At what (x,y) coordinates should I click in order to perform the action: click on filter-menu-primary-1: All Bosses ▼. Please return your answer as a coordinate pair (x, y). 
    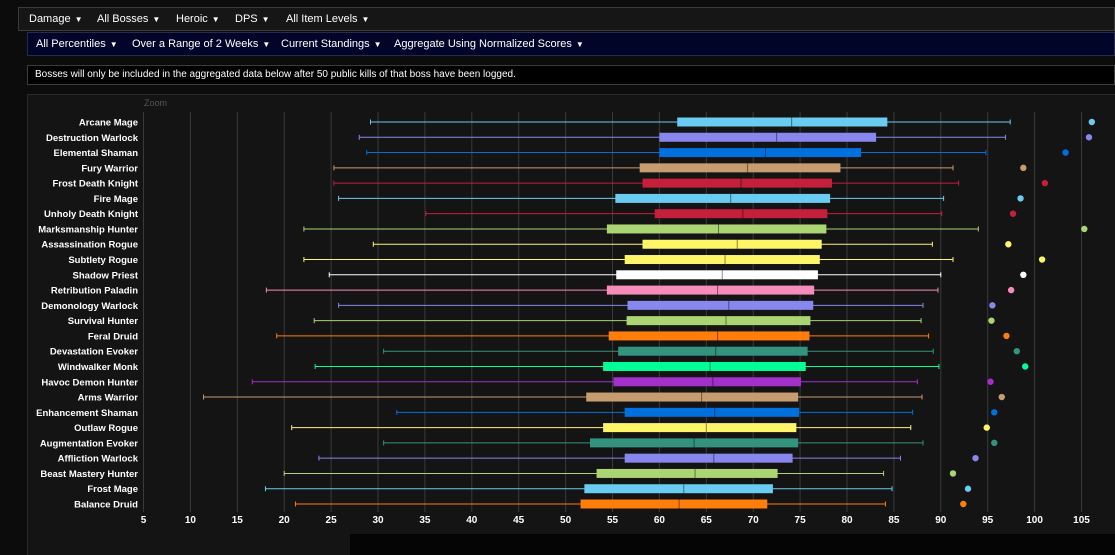
    Looking at the image, I should click on (128, 19).